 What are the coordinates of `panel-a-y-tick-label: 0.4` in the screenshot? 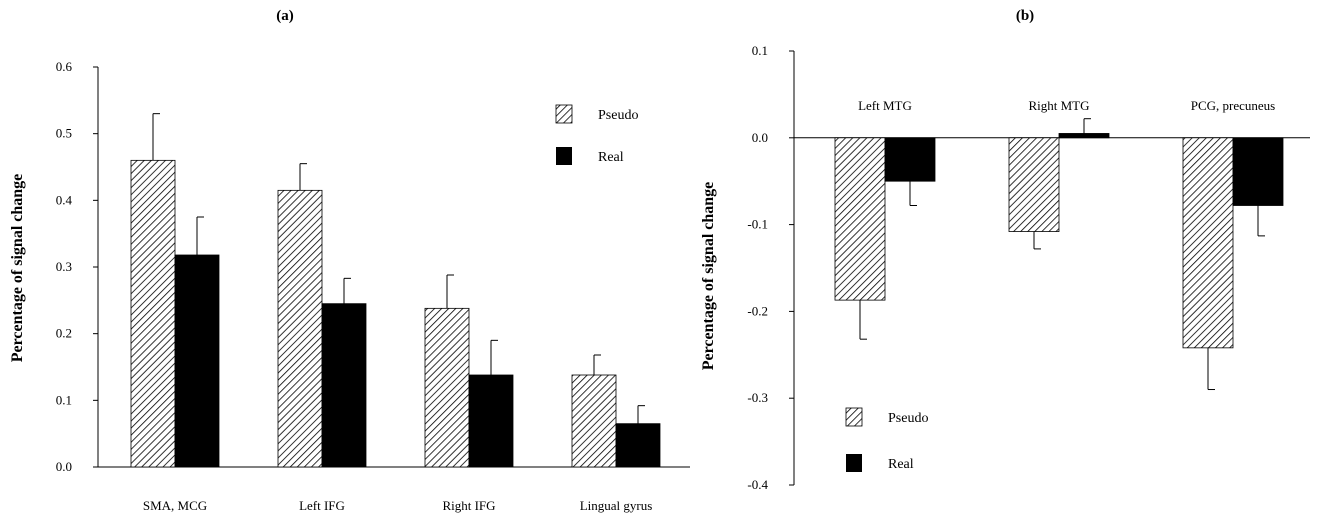 It's located at (64, 199).